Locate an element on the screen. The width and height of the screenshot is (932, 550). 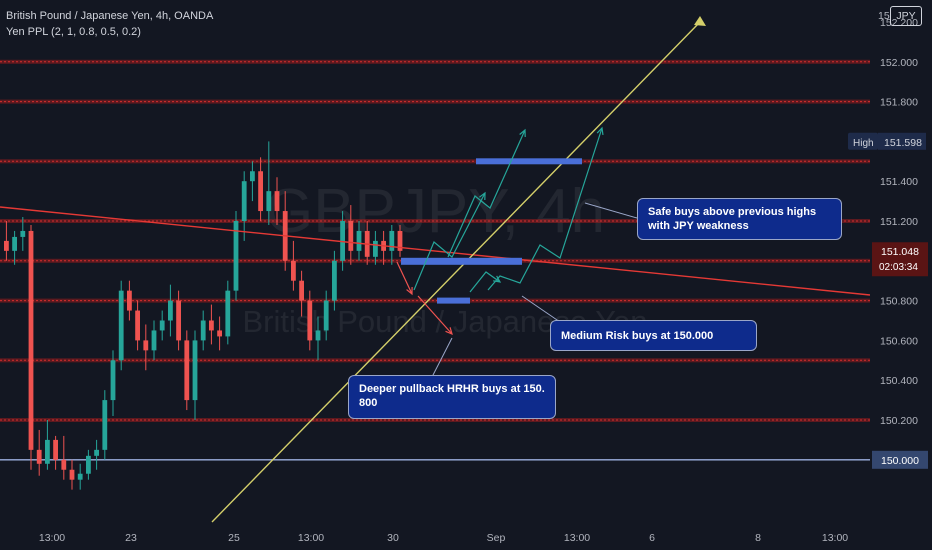
pullback-arrow-1-head is located at coordinates (409, 291).